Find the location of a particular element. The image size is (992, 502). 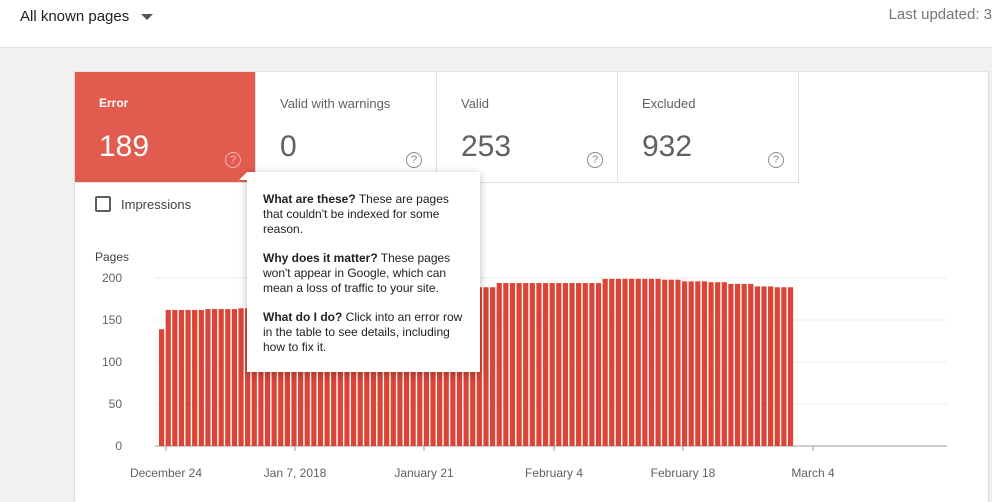

impressions-label: Impressions is located at coordinates (156, 204).